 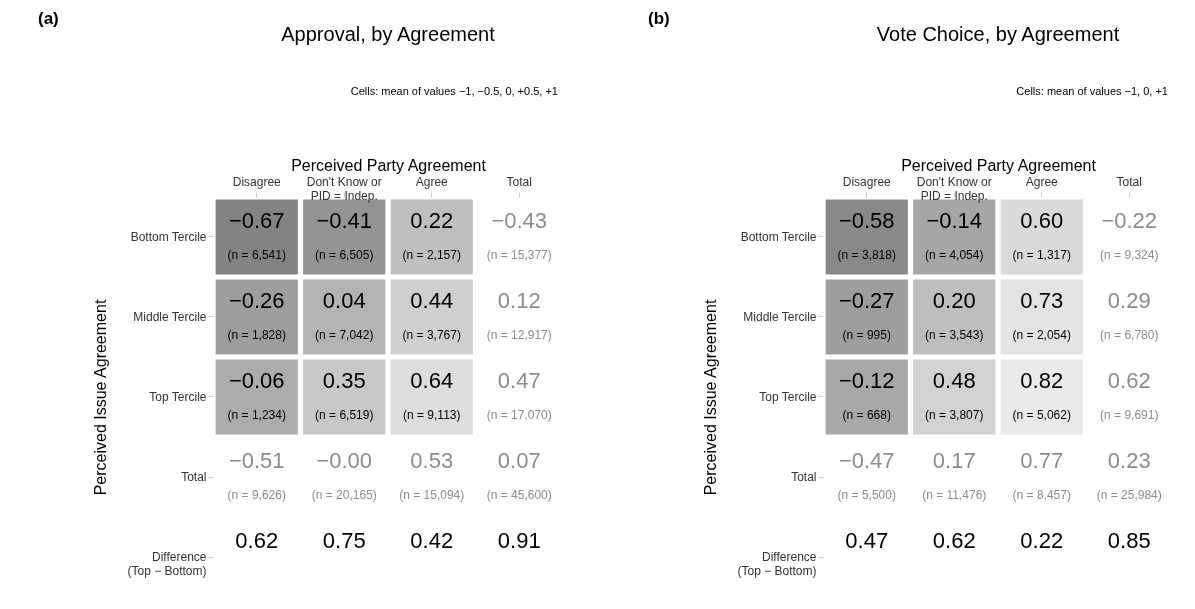 What do you see at coordinates (519, 460) in the screenshot?
I see `data-label: 0.07` at bounding box center [519, 460].